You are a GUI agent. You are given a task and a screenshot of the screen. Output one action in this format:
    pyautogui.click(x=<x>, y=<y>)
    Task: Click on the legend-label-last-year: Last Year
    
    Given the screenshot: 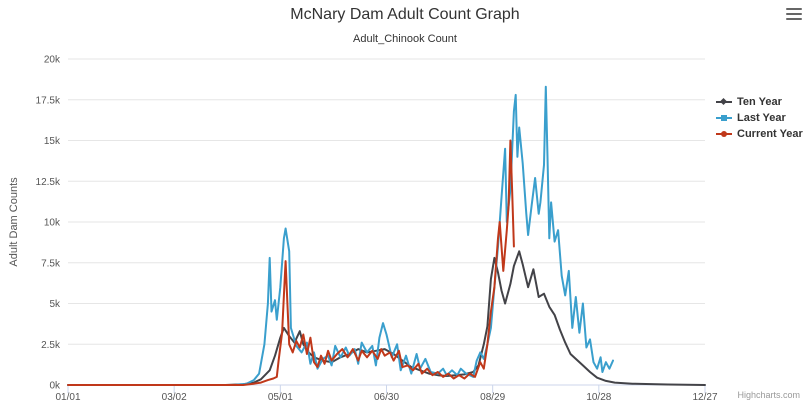 What is the action you would take?
    pyautogui.click(x=761, y=118)
    